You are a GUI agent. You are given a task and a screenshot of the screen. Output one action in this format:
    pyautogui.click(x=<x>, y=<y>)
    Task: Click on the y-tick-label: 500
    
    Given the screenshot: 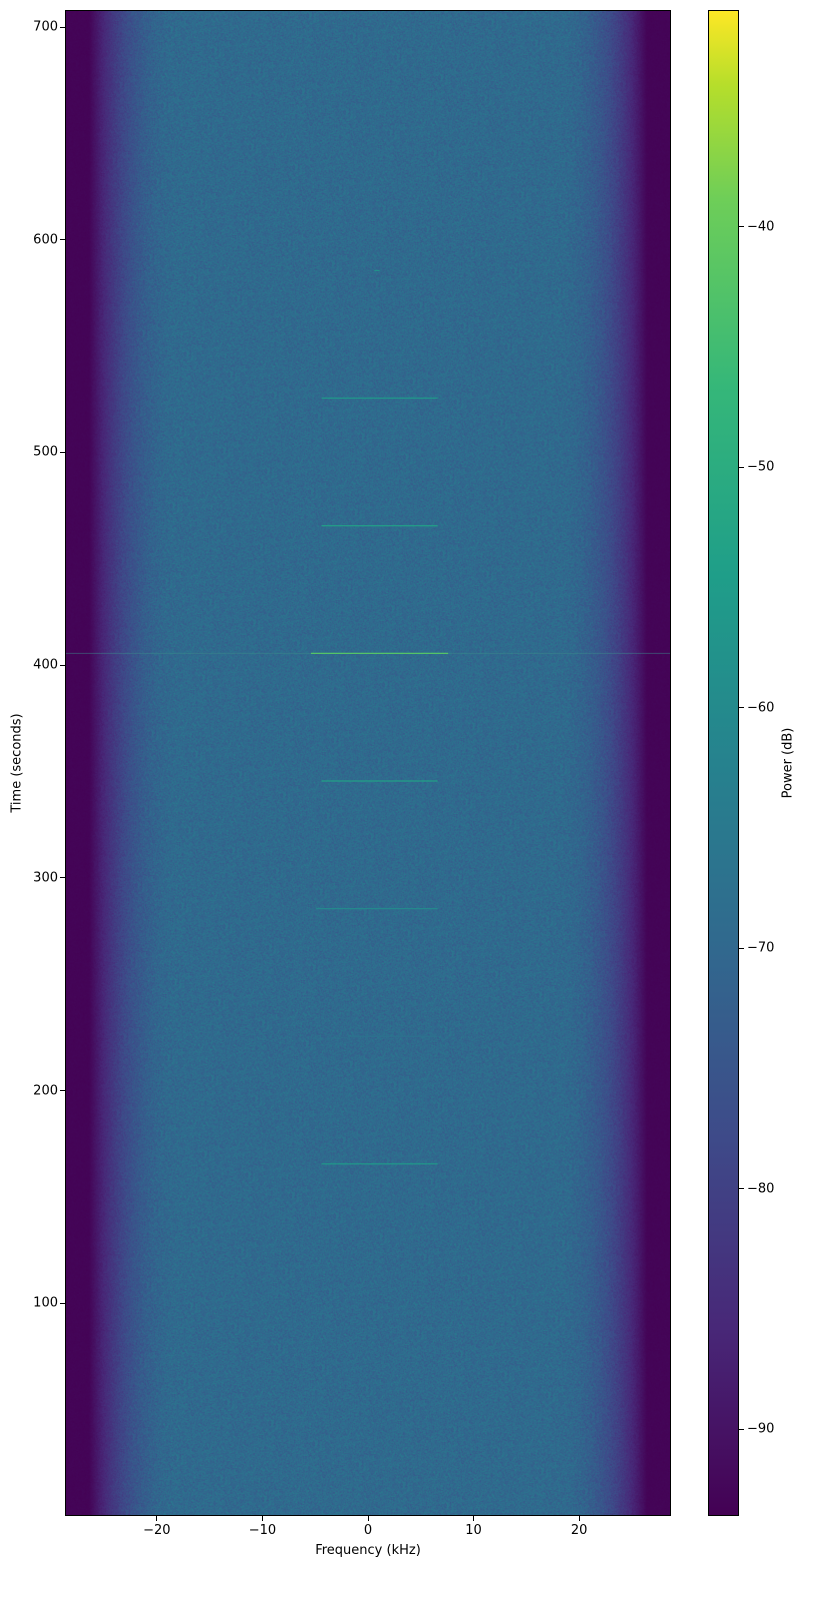 What is the action you would take?
    pyautogui.click(x=45, y=452)
    